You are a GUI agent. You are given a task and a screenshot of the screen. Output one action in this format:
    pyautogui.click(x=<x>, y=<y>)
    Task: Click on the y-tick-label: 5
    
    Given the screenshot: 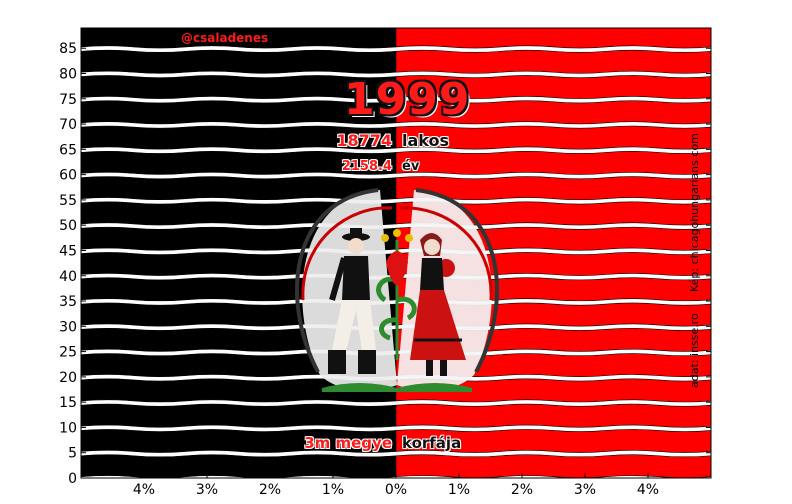 What is the action you would take?
    pyautogui.click(x=72, y=454)
    